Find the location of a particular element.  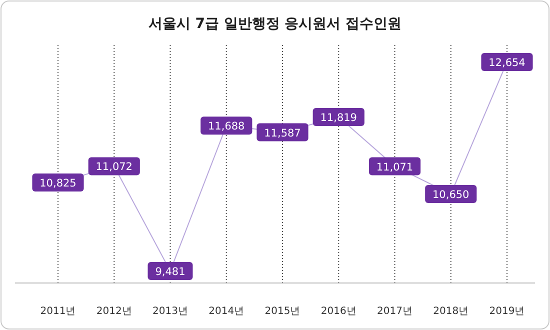

data-label: 9,481 is located at coordinates (170, 272).